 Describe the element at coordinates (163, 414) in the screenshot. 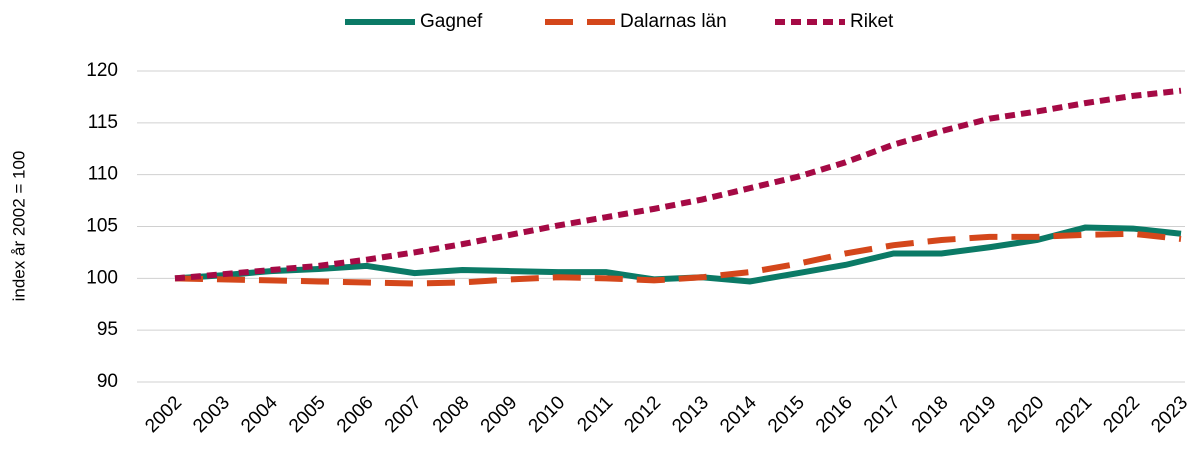

I see `x-tick-label: 2002` at that location.